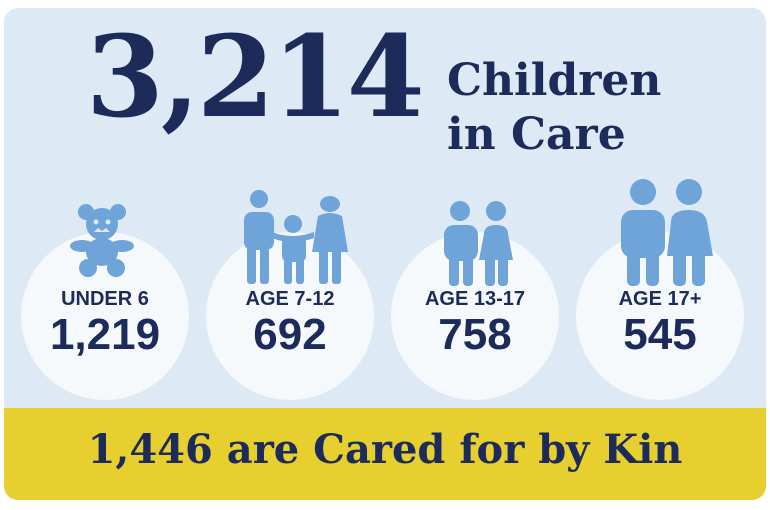 The height and width of the screenshot is (510, 770). I want to click on headline-caption: Children in Care, so click(554, 108).